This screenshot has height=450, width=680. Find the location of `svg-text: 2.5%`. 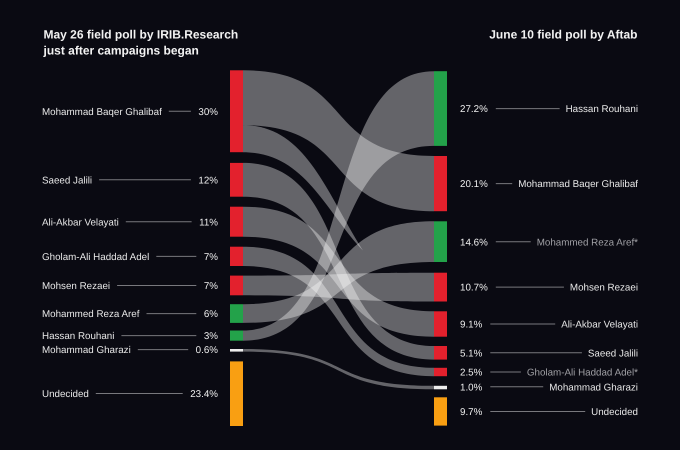

svg-text: 2.5% is located at coordinates (471, 373).